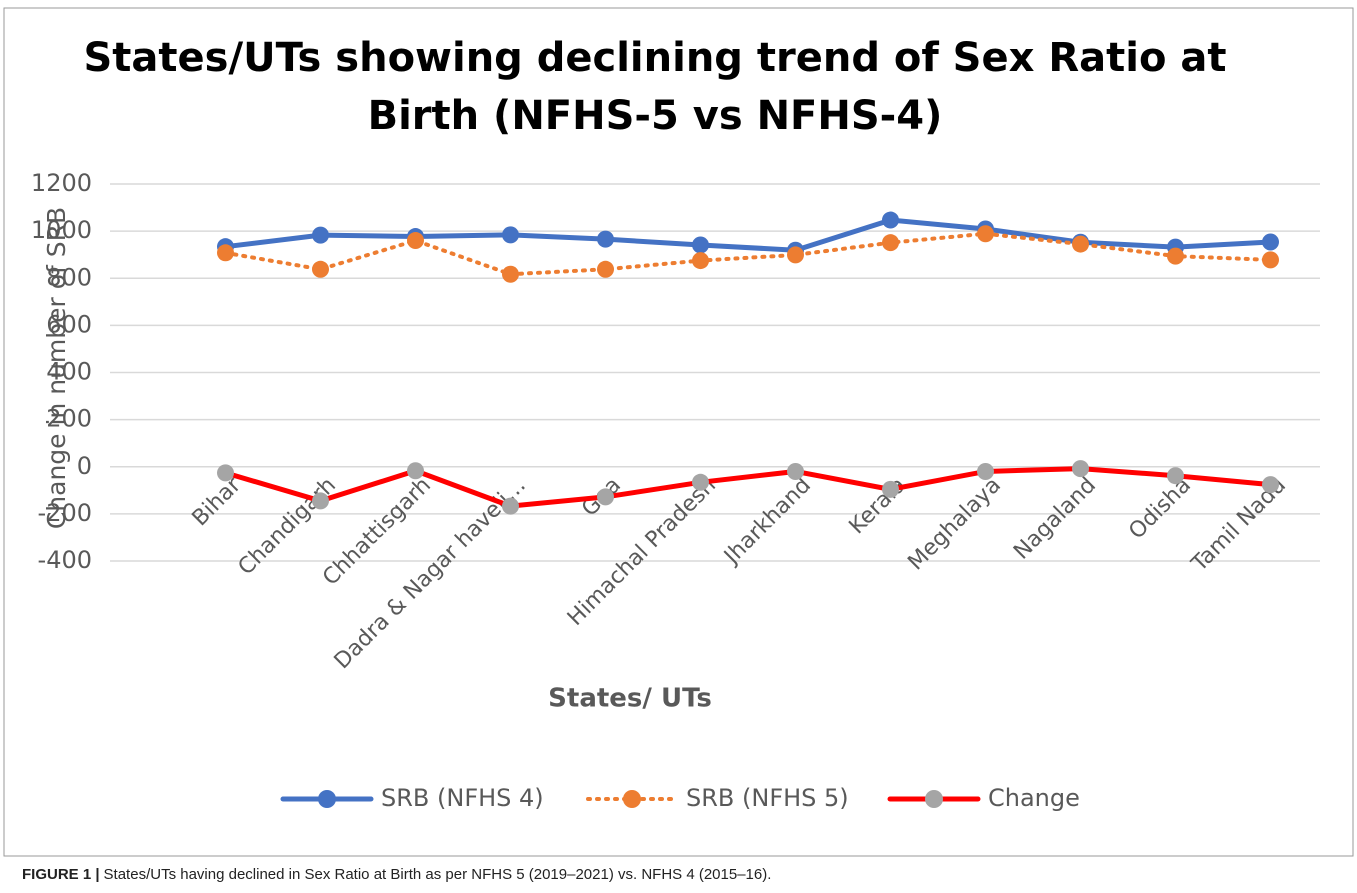 The height and width of the screenshot is (893, 1357). Describe the element at coordinates (69, 324) in the screenshot. I see `y-tick-label: 600` at that location.